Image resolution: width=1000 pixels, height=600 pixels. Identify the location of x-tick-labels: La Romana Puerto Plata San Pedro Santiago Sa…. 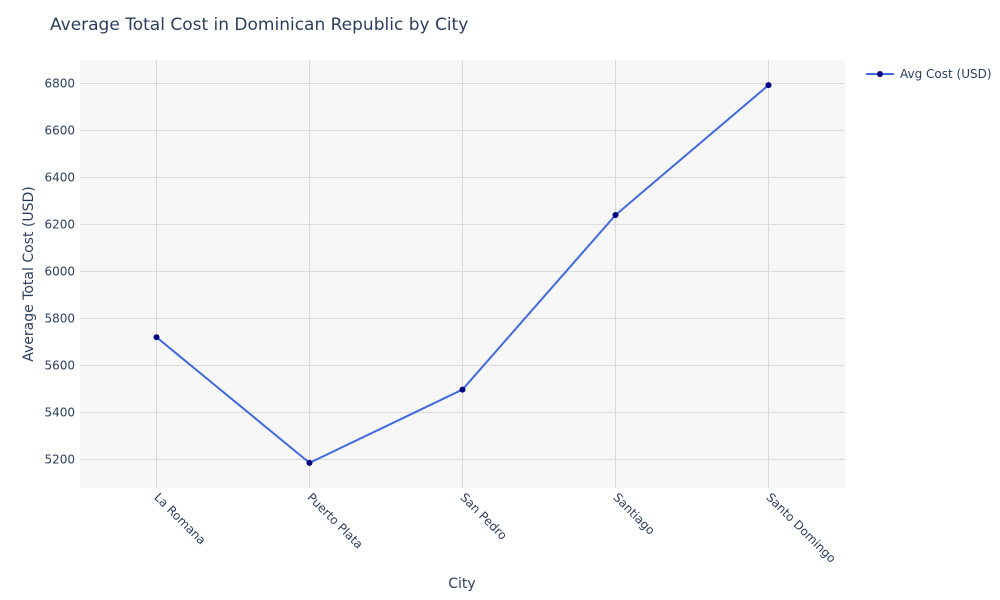
(494, 527).